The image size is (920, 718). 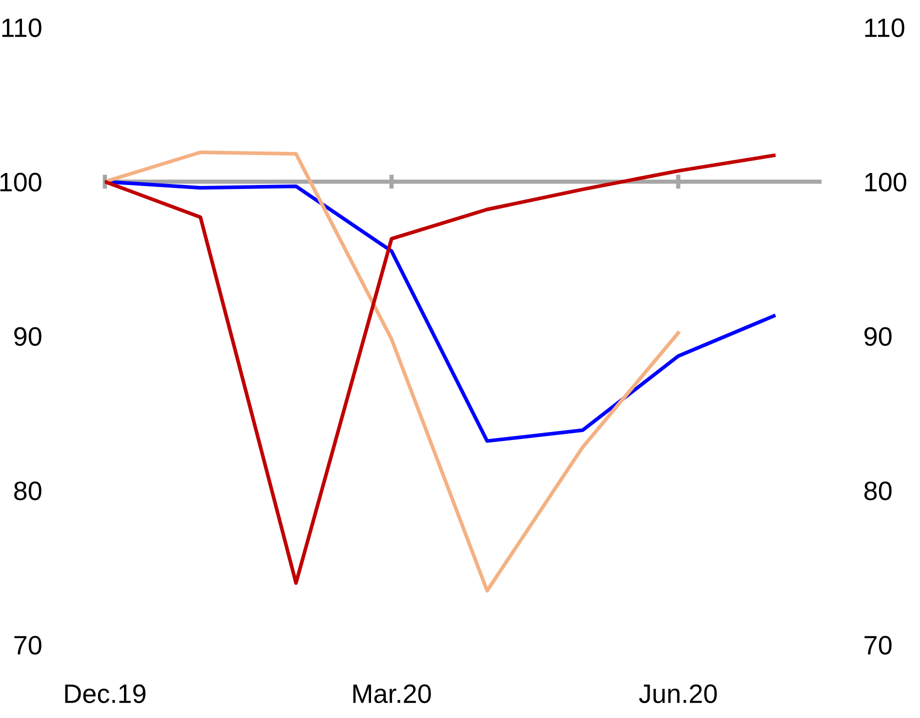 What do you see at coordinates (878, 336) in the screenshot?
I see `y2-tick-label: 90` at bounding box center [878, 336].